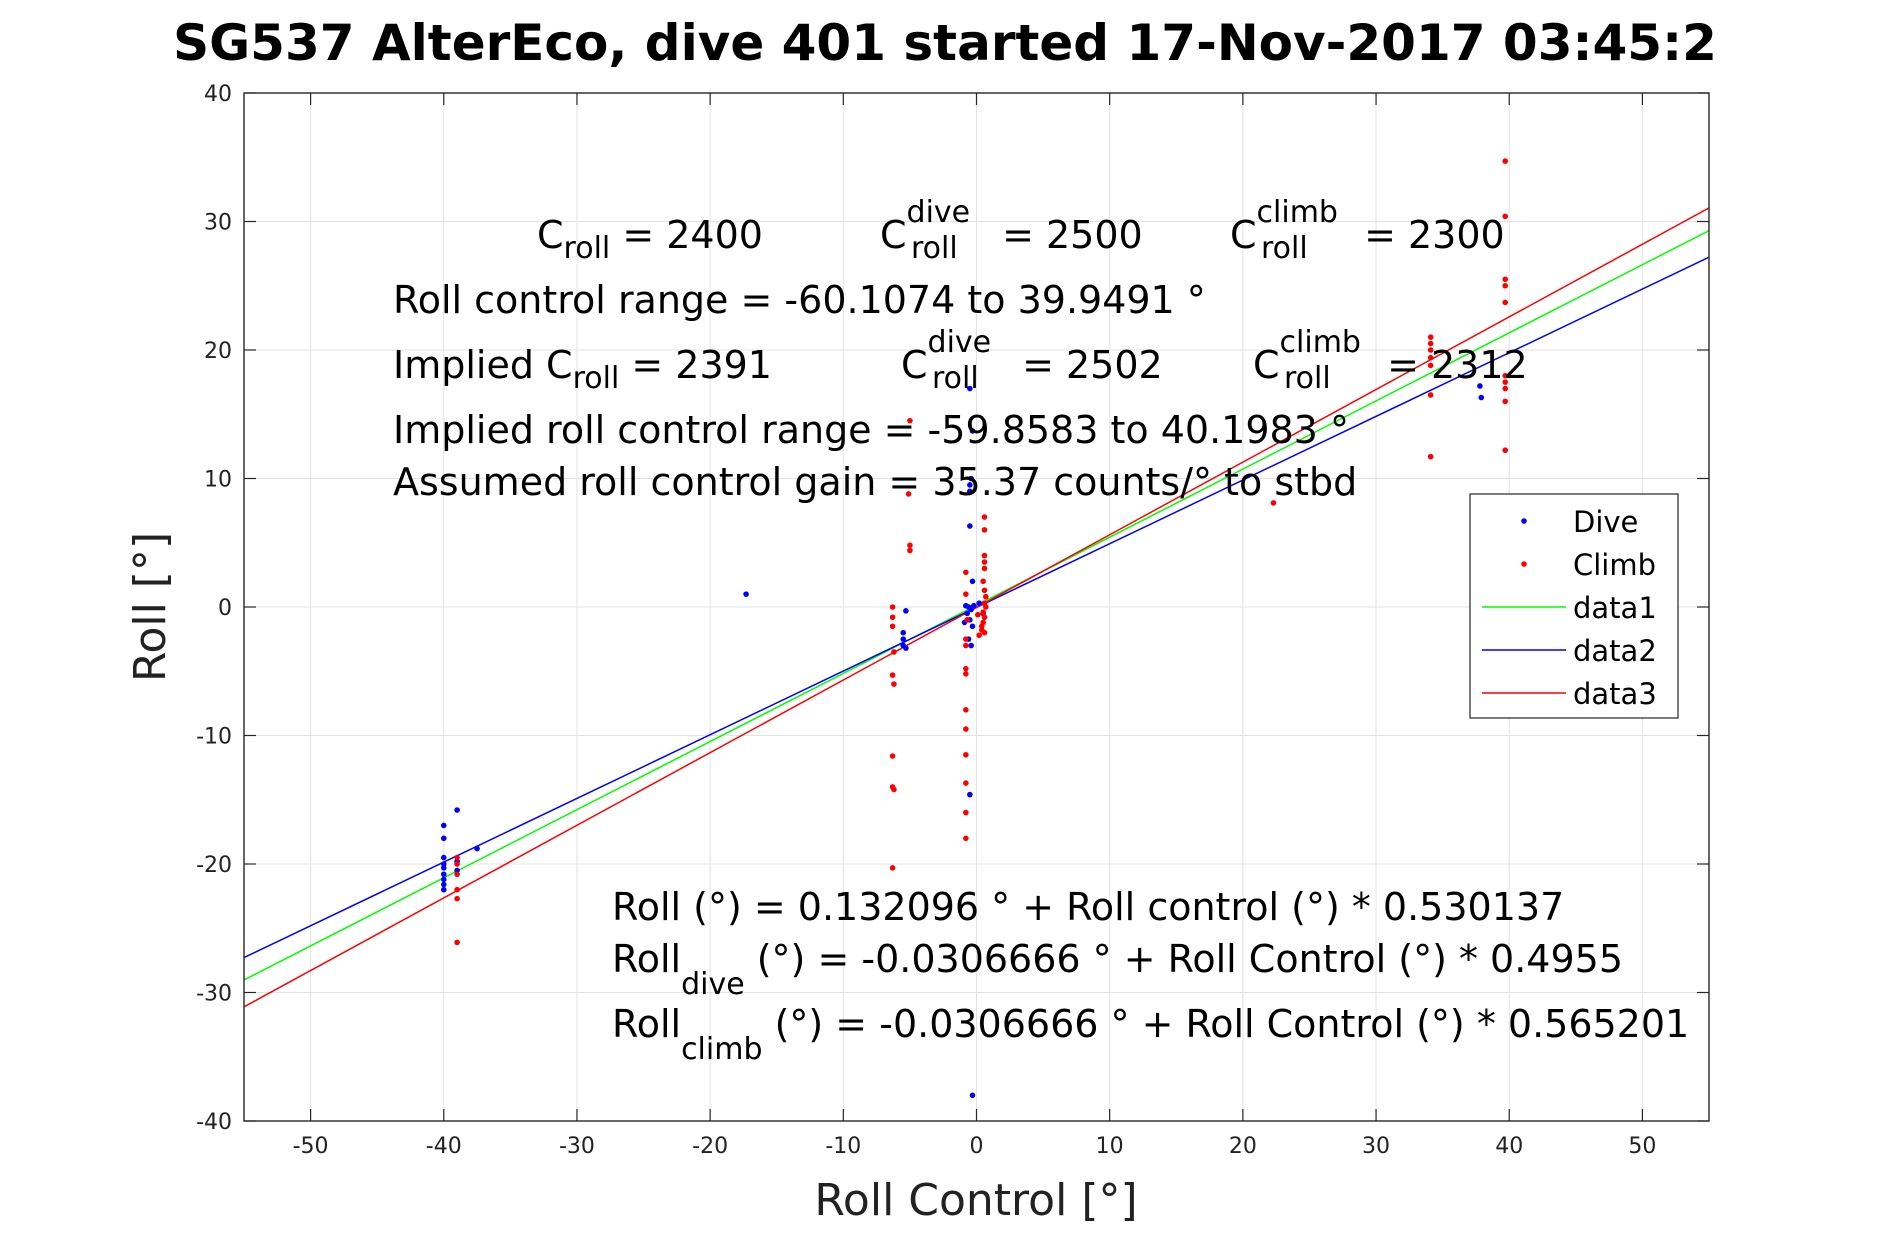 The height and width of the screenshot is (1260, 1890). Describe the element at coordinates (710, 1146) in the screenshot. I see `x-tick-label: -20` at that location.